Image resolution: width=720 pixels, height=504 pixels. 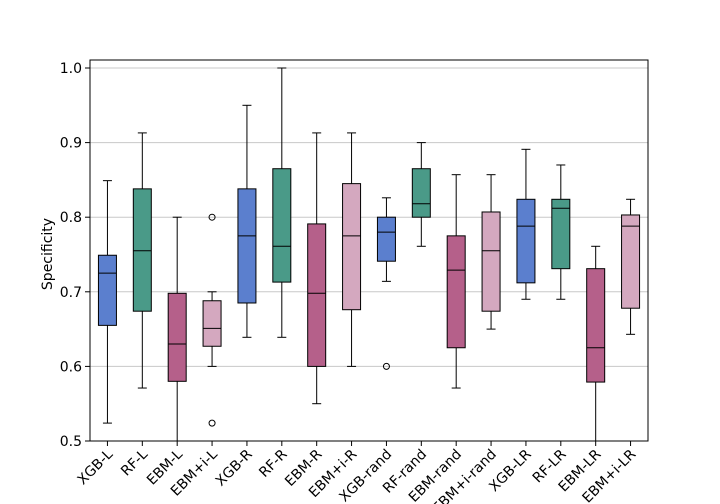 What do you see at coordinates (71, 293) in the screenshot?
I see `y-tick-label: 0.7` at bounding box center [71, 293].